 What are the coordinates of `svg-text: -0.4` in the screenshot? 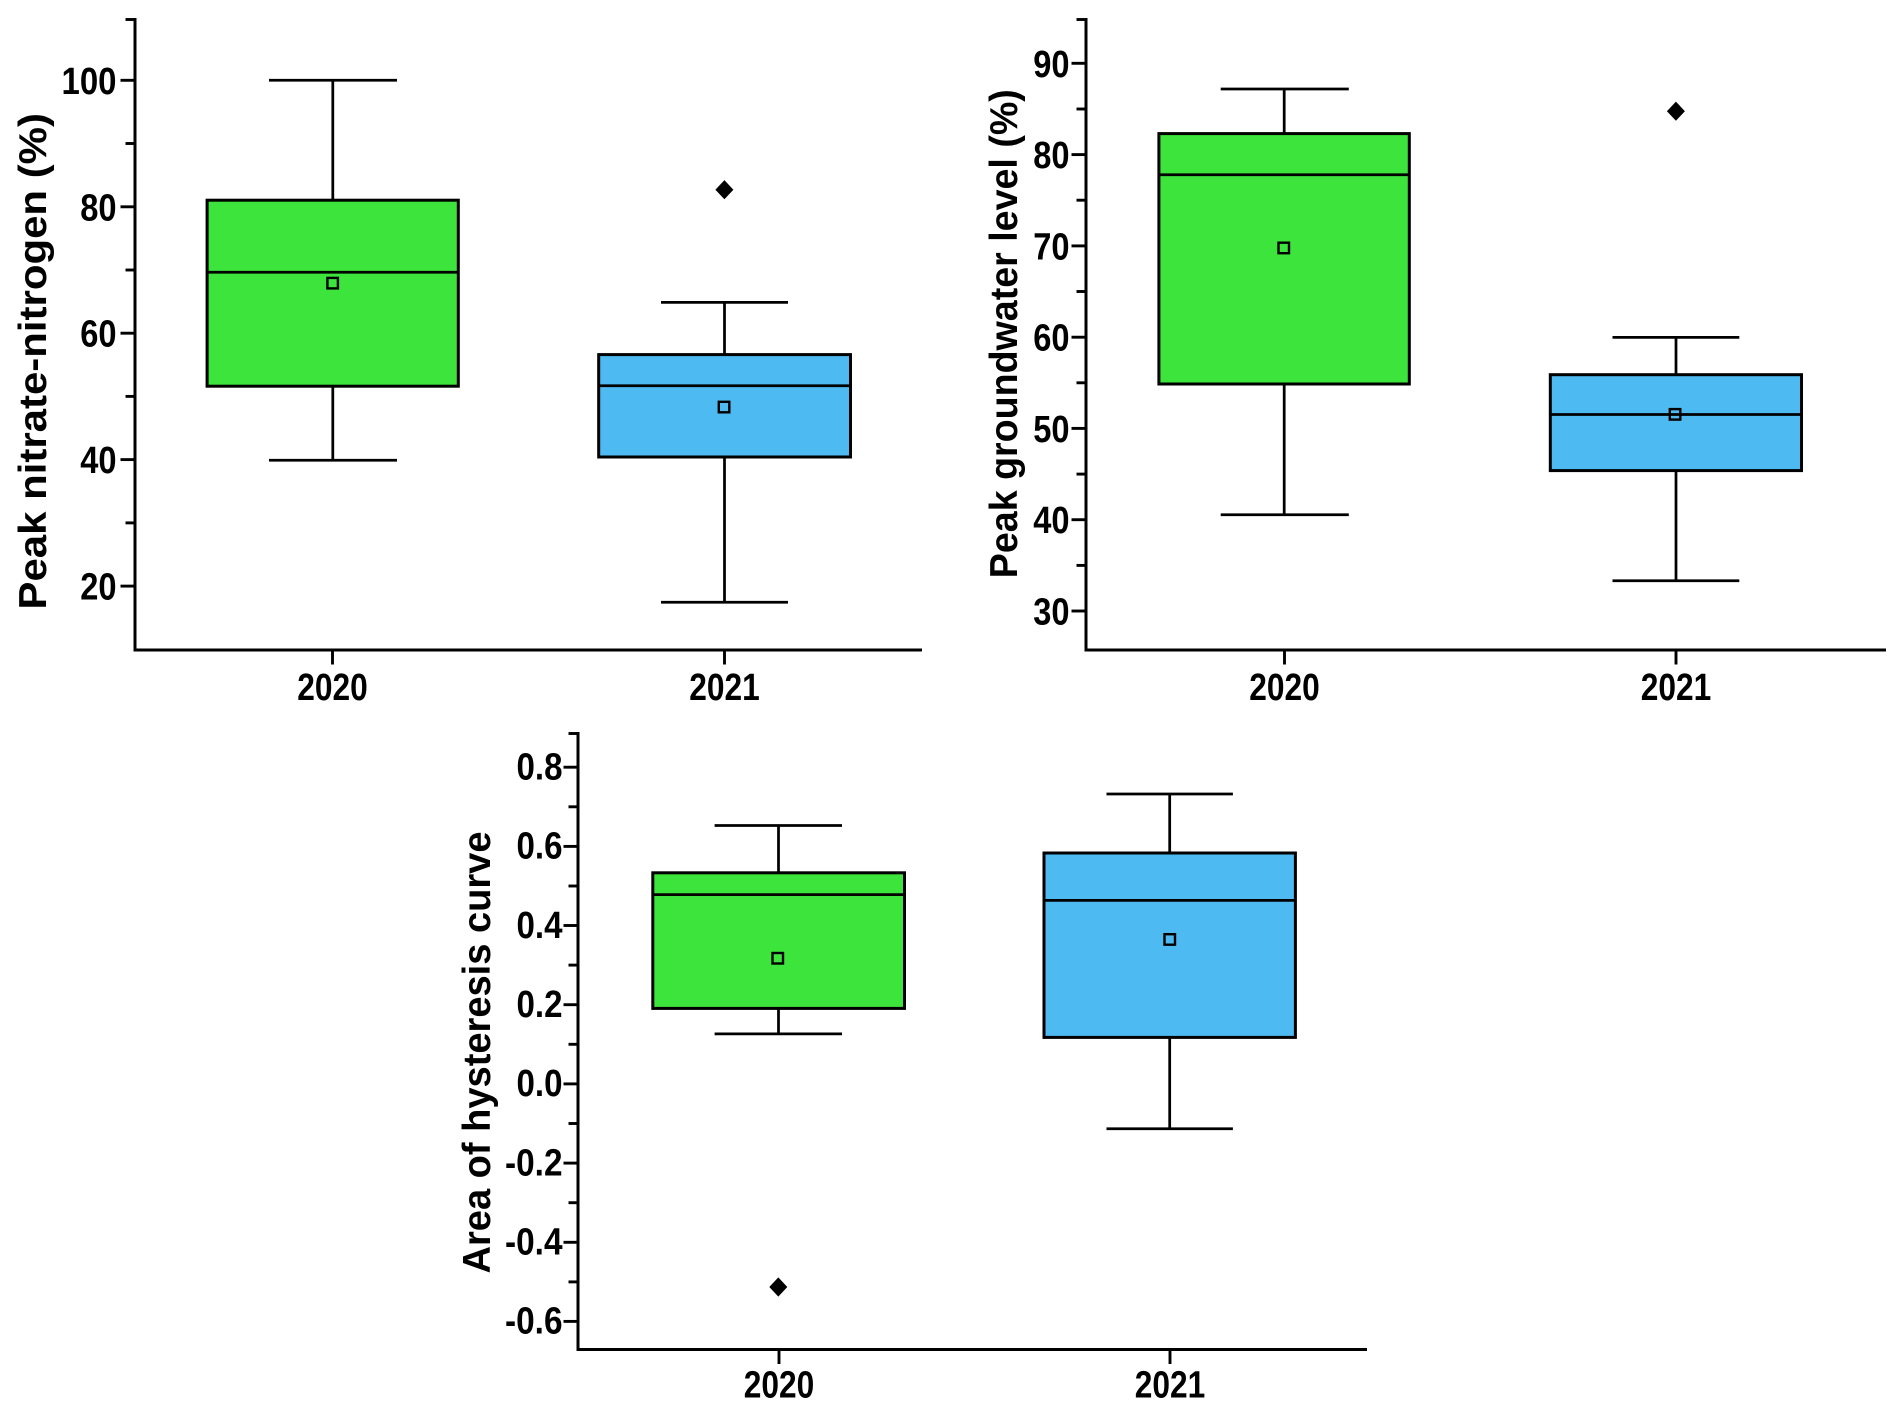 It's located at (534, 1243).